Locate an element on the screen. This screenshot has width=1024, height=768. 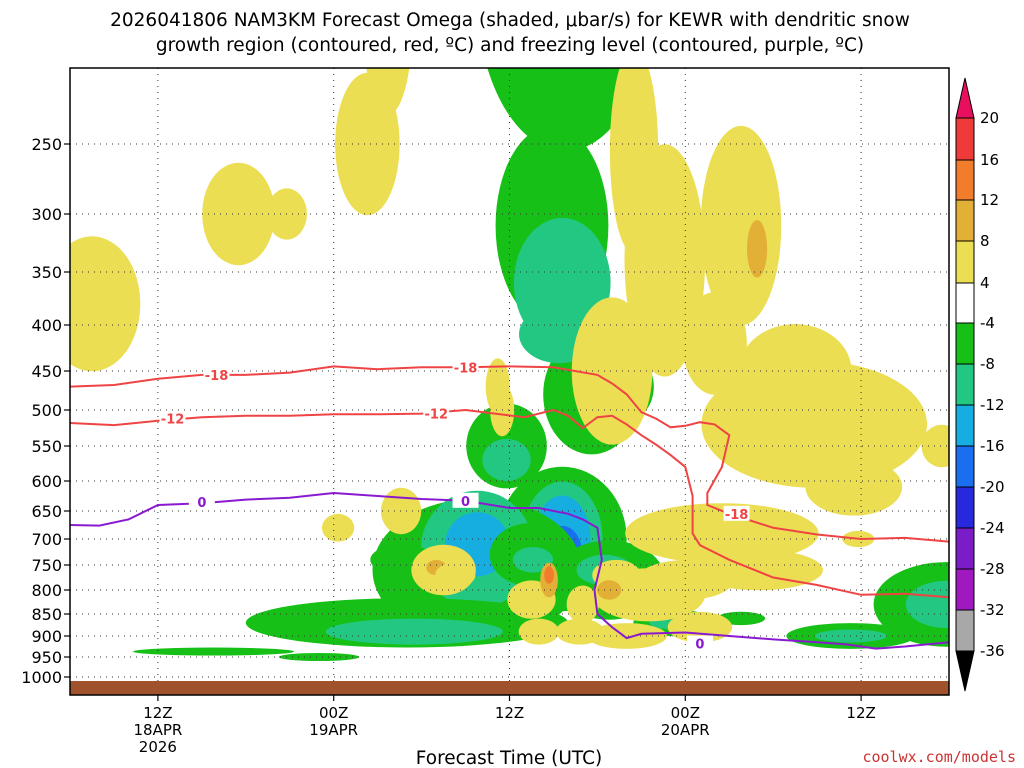
credit-text: coolwx.com/models is located at coordinates (939, 757).